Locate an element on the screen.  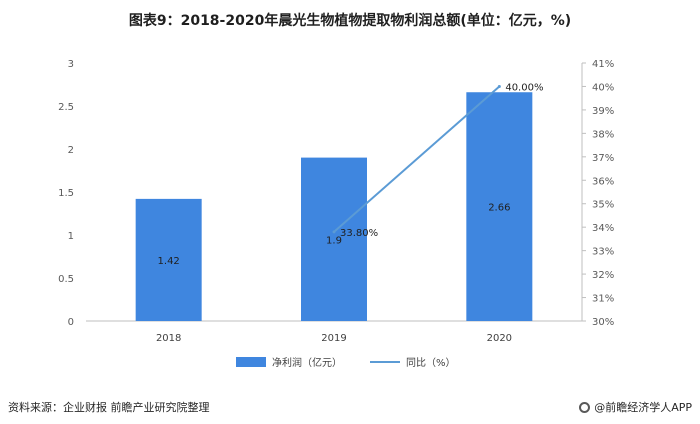
brand-text: @前瞻经济学人APP is located at coordinates (643, 407).